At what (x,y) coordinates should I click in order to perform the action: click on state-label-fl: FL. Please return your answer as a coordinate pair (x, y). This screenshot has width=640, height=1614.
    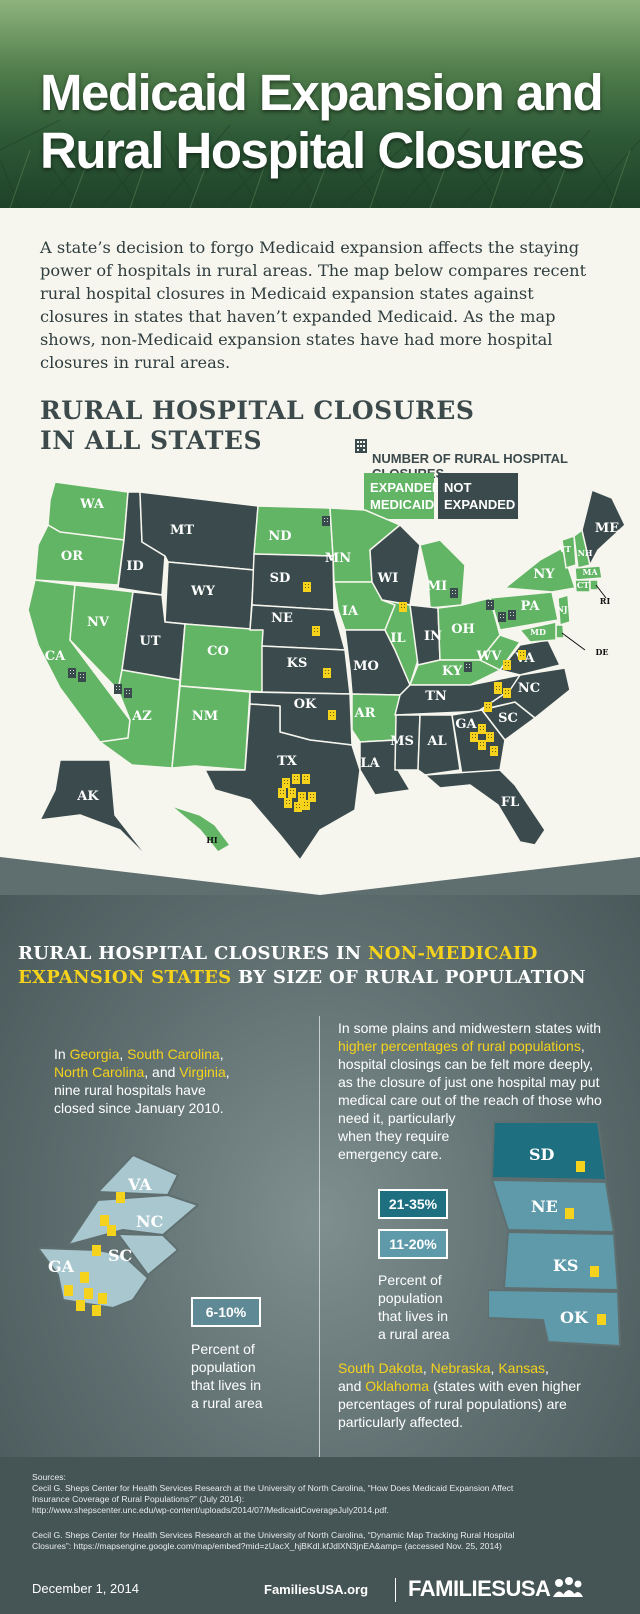
    Looking at the image, I should click on (510, 802).